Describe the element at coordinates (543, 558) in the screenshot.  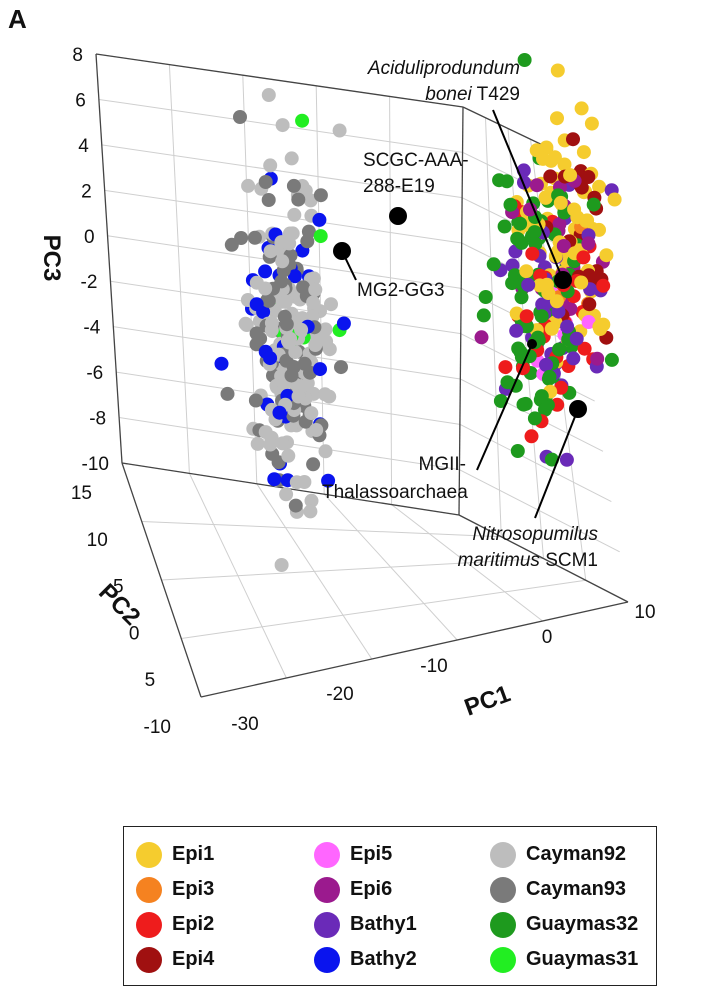
I see `axis-frame-line` at that location.